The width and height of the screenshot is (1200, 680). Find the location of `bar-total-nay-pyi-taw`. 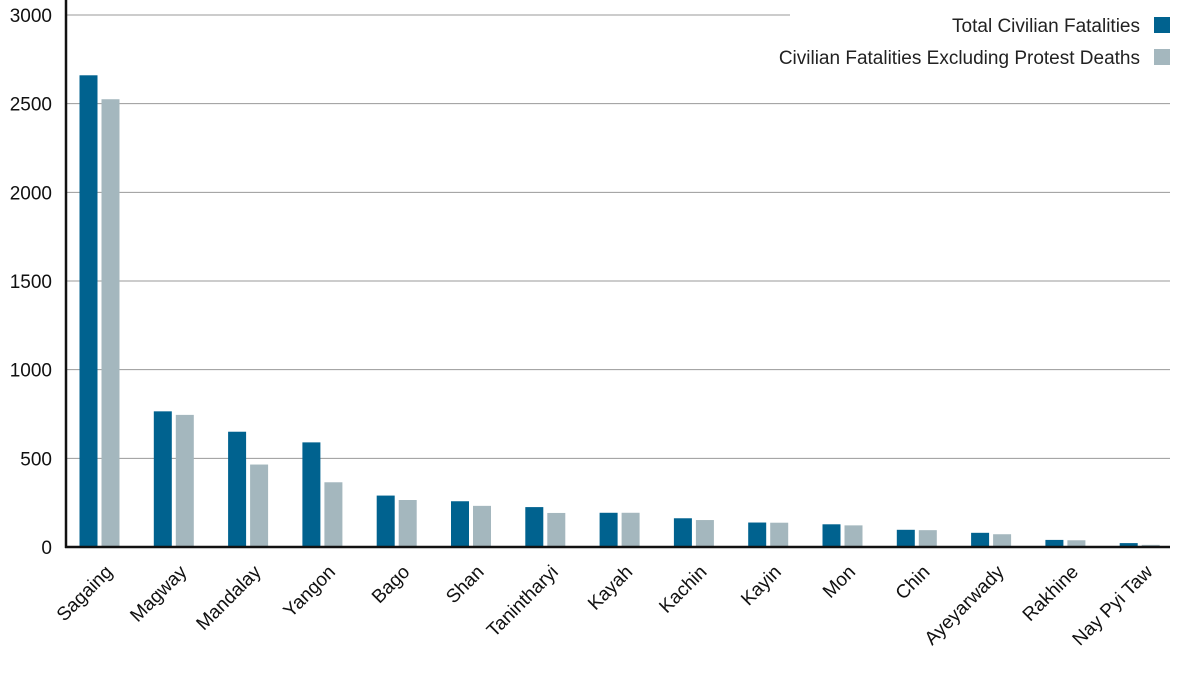

bar-total-nay-pyi-taw is located at coordinates (1128, 545).